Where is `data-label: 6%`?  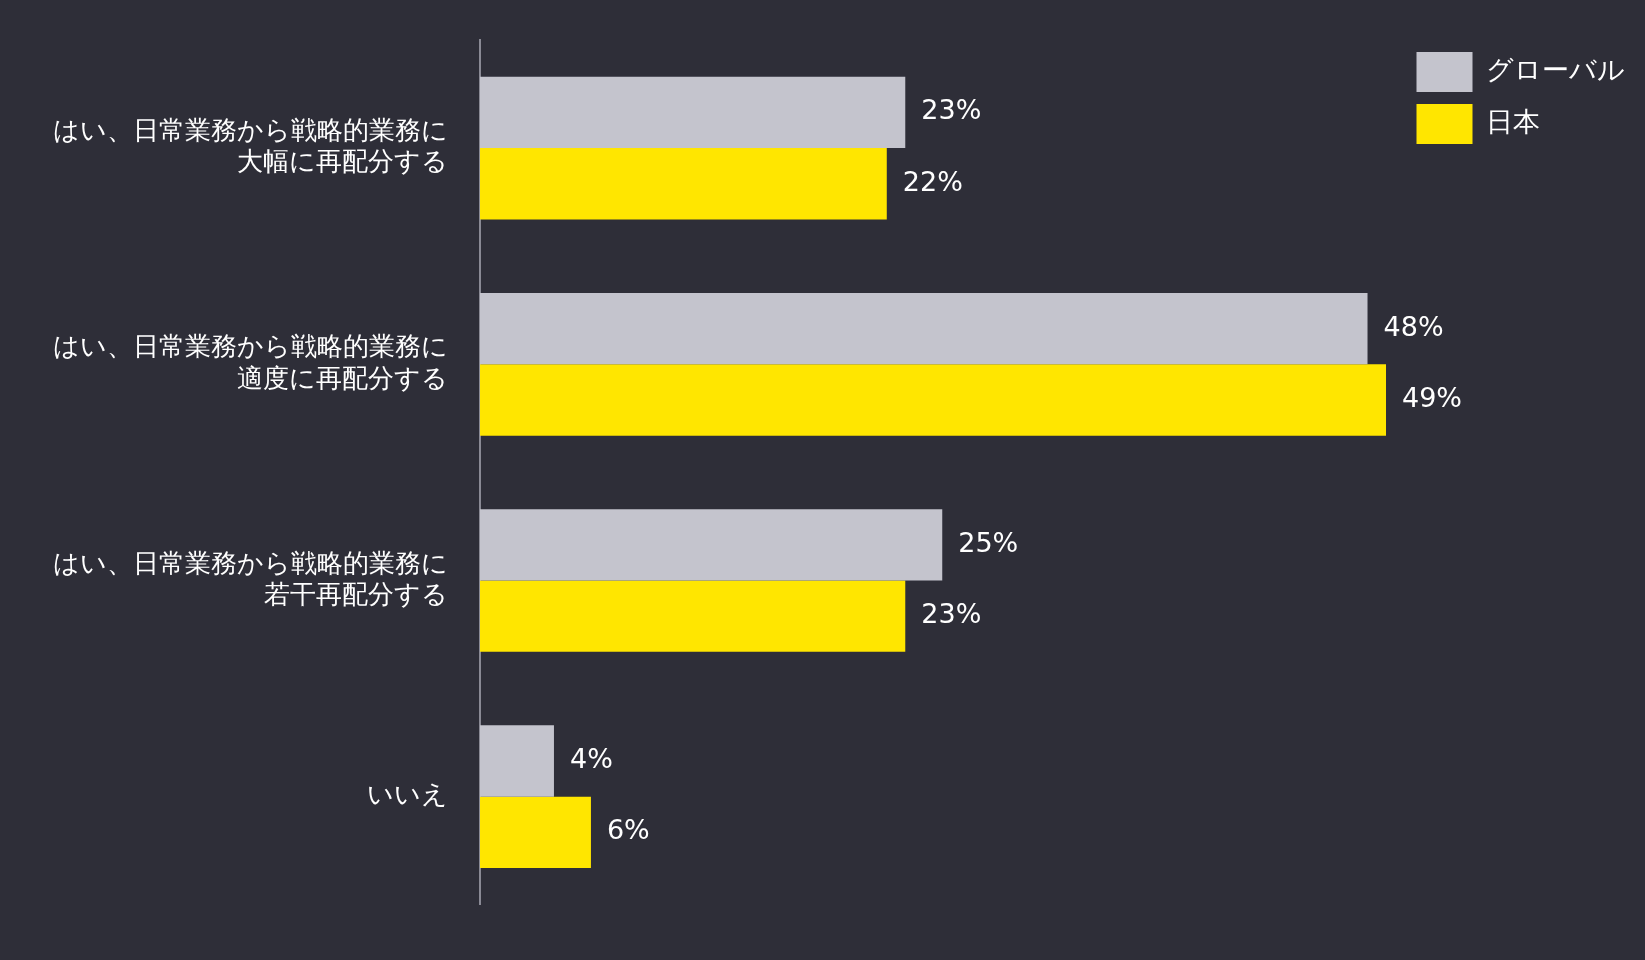
data-label: 6% is located at coordinates (628, 830).